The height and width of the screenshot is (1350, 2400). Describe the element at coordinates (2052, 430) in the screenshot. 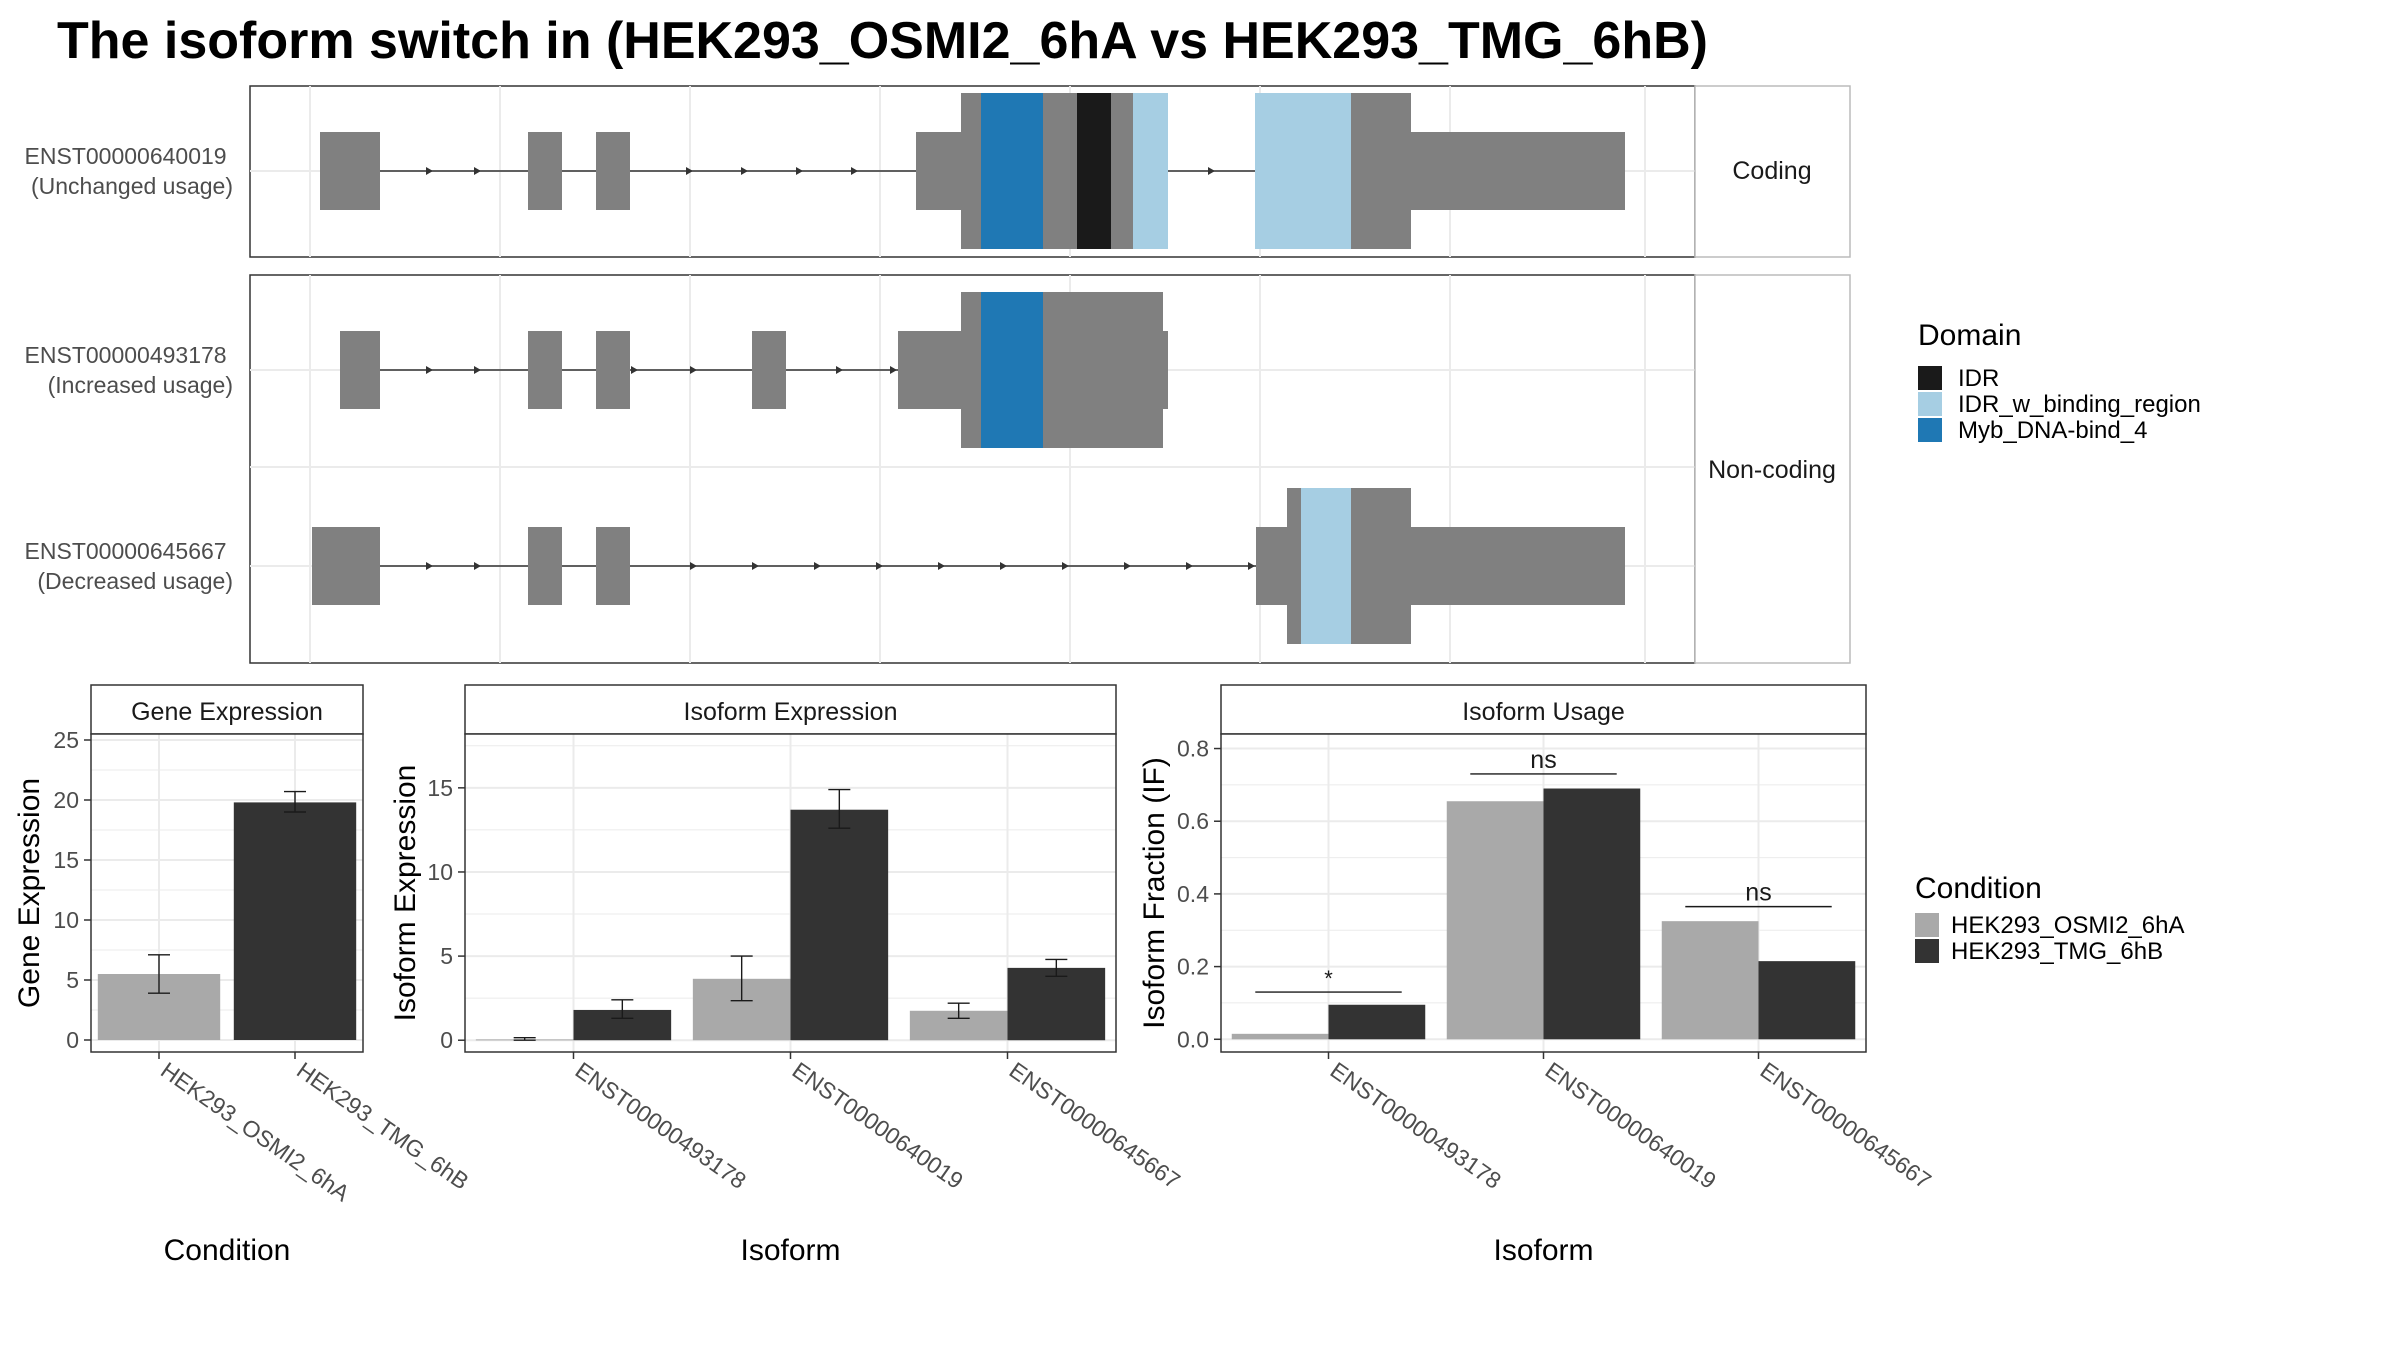

I see `legend-label-myb-dna-bind-4: Myb_DNA-bind_4` at that location.